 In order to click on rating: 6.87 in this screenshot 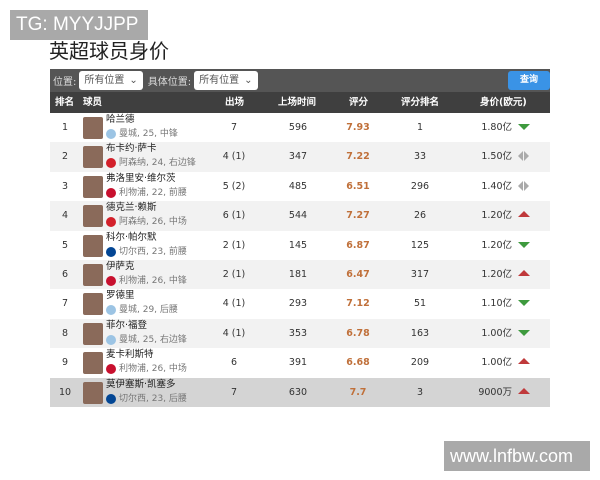, I will do `click(358, 245)`.